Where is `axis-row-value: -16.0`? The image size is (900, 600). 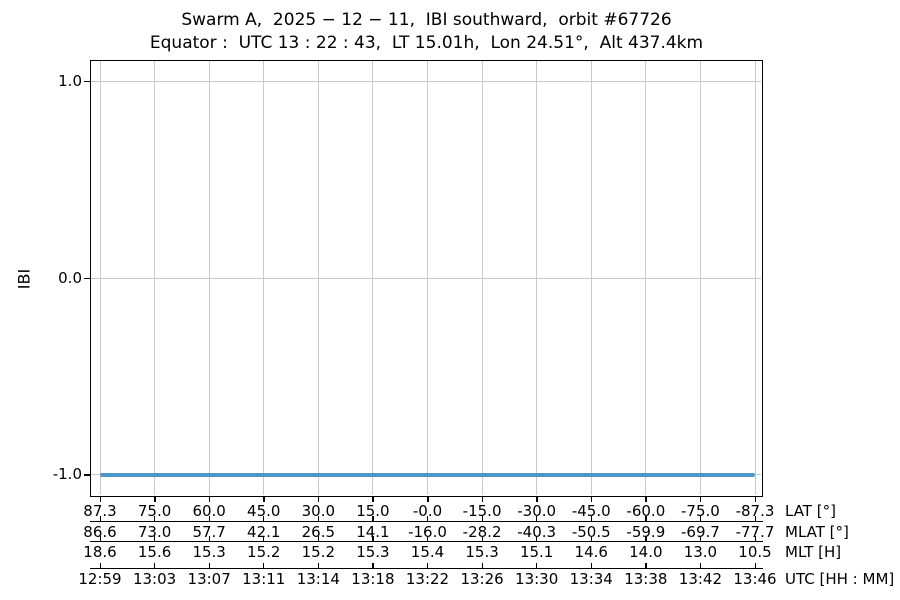
axis-row-value: -16.0 is located at coordinates (427, 532).